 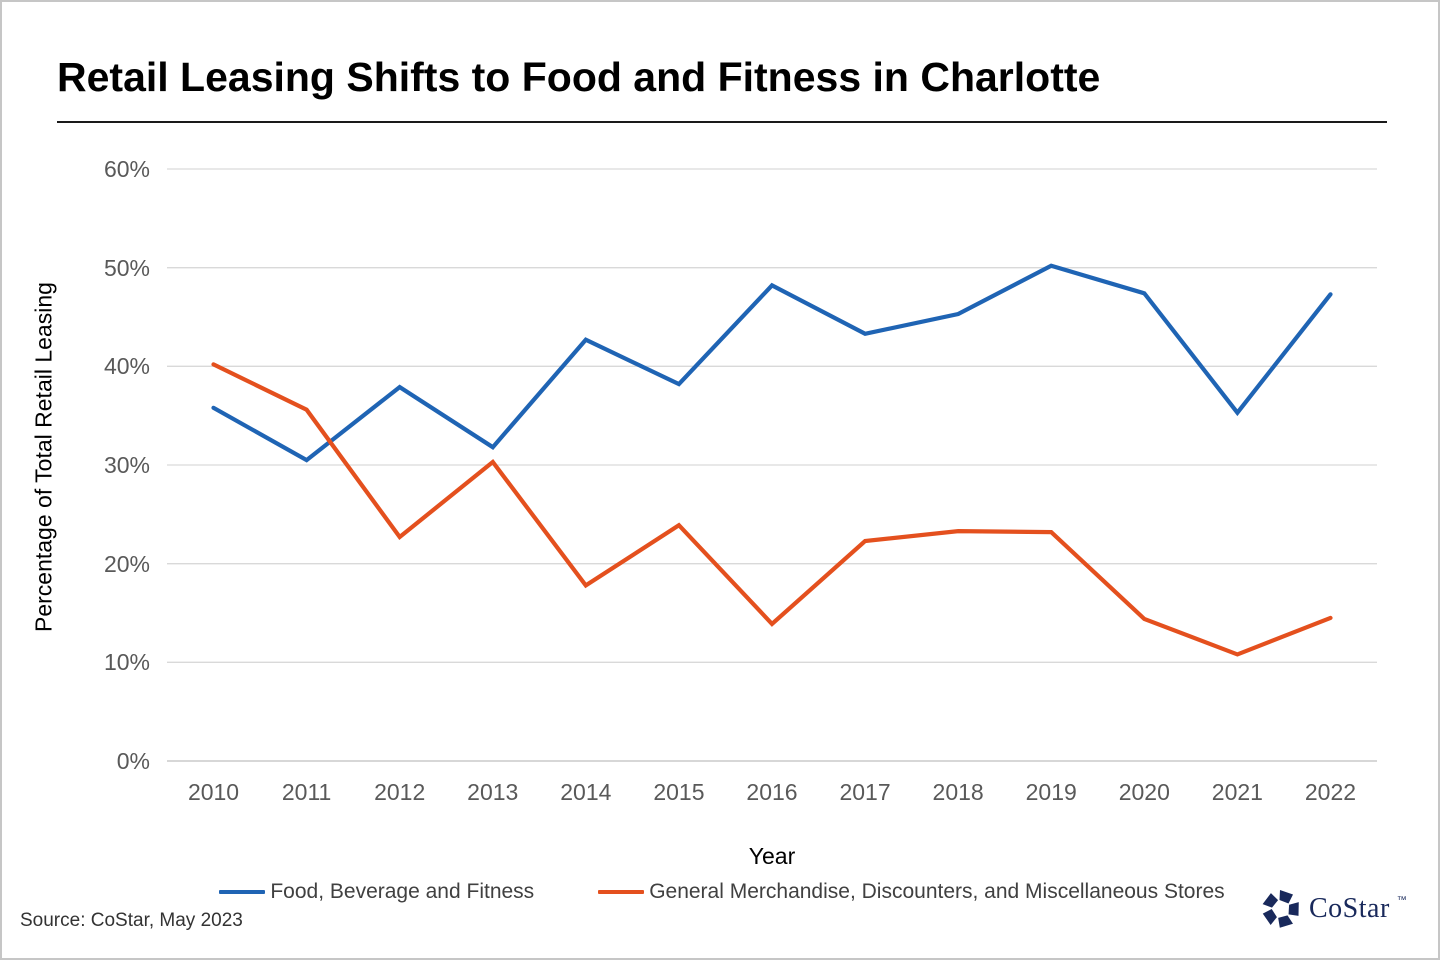 I want to click on title-underline, so click(x=722, y=122).